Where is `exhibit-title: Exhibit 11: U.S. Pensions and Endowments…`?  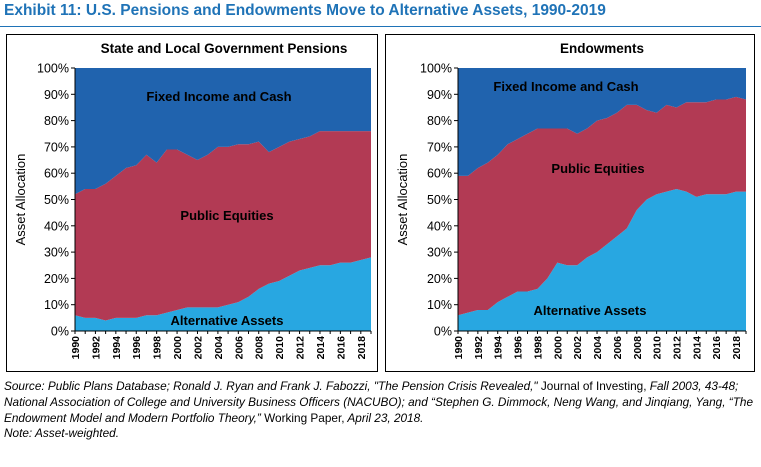 exhibit-title: Exhibit 11: U.S. Pensions and Endowments… is located at coordinates (305, 10).